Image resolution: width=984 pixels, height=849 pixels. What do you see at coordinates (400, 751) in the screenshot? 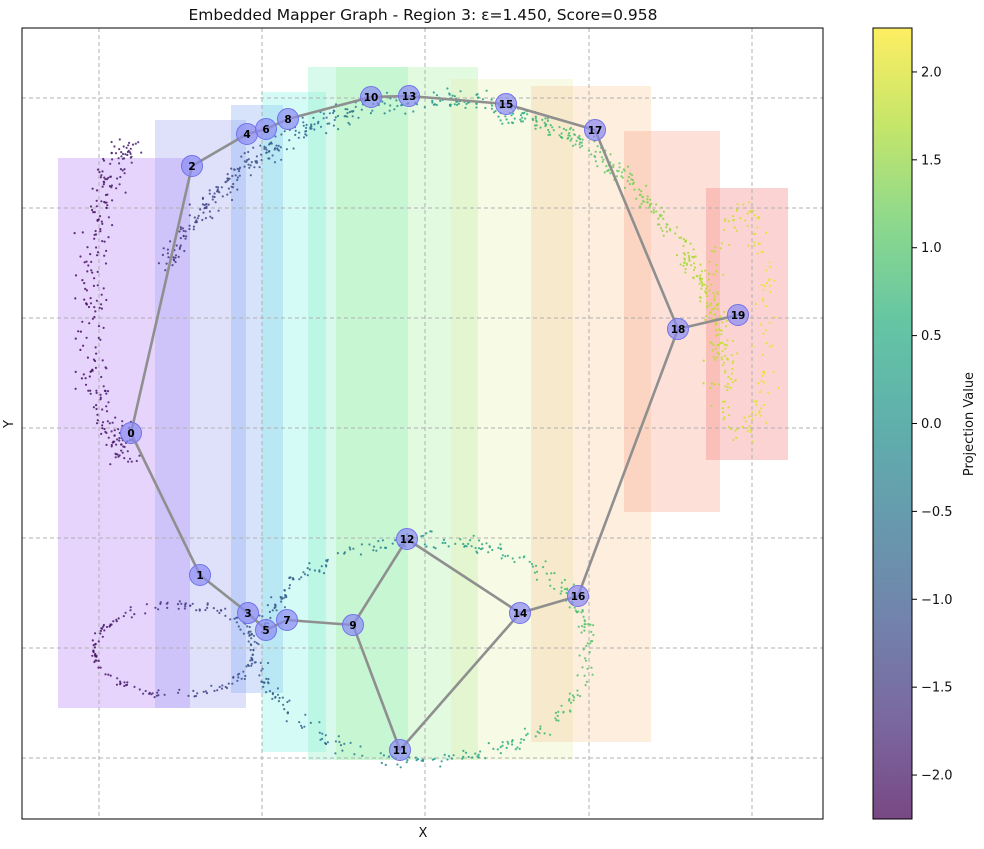
I see `node-label-11: 11` at bounding box center [400, 751].